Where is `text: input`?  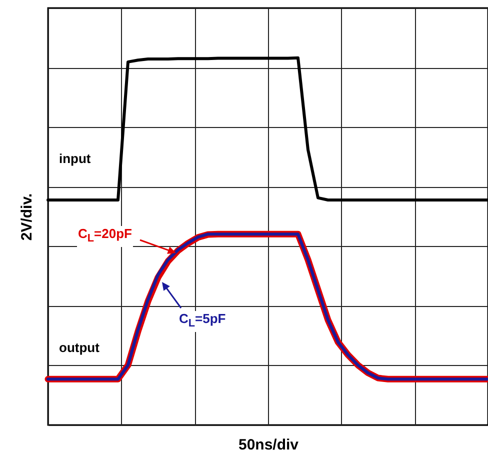 text: input is located at coordinates (75, 158).